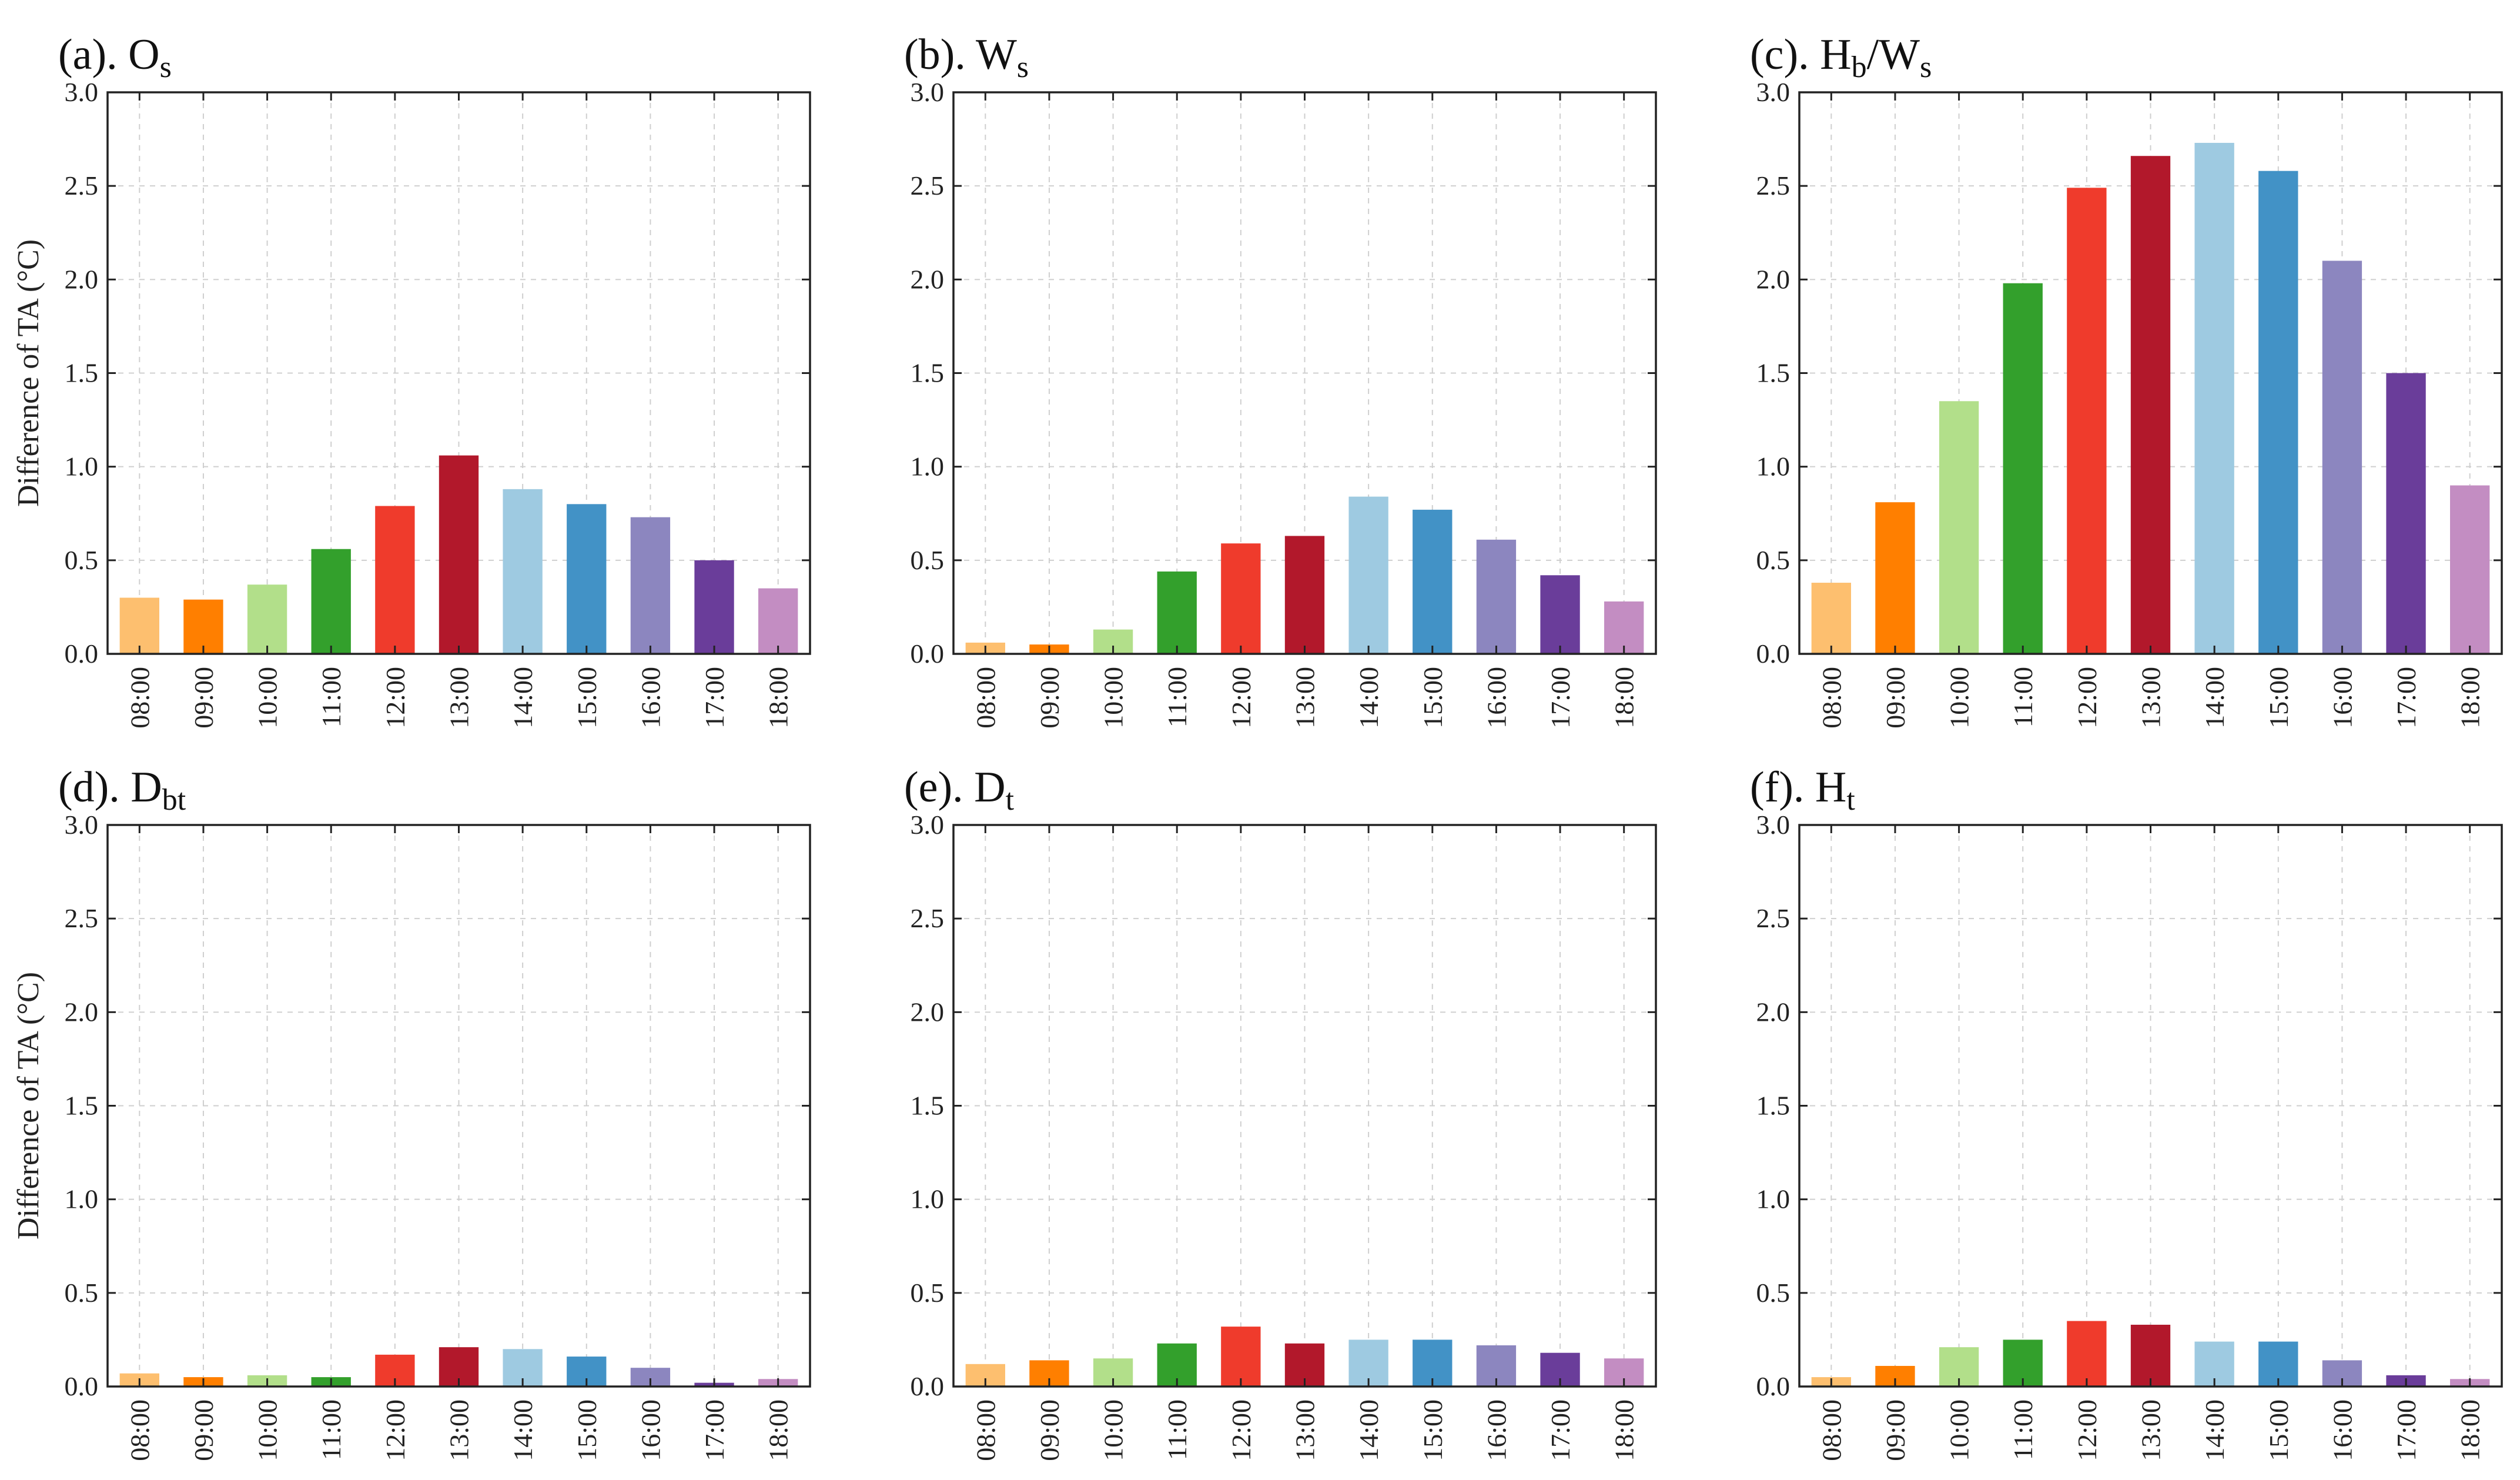  Describe the element at coordinates (1841, 57) in the screenshot. I see `panel-title: (c). Hb/Ws` at that location.